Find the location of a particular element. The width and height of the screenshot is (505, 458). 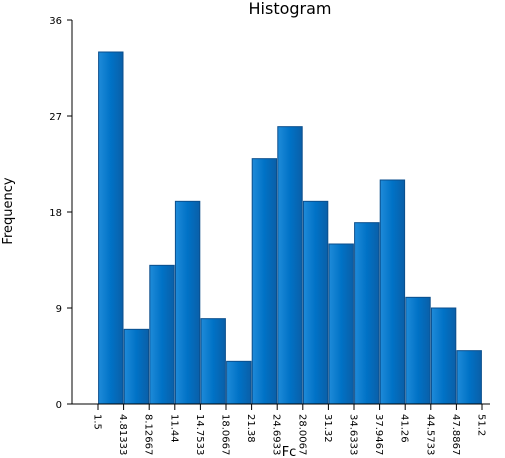

y-tick-label: 18 is located at coordinates (55, 213).